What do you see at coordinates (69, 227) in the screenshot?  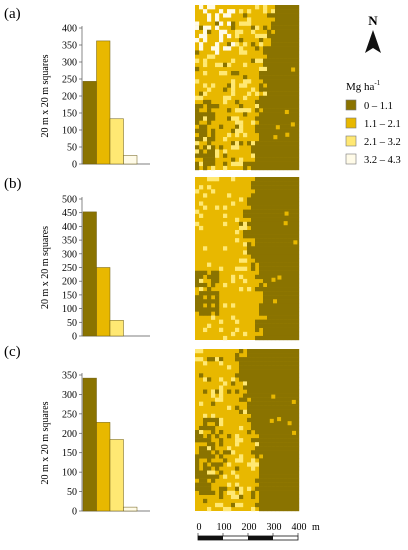 I see `y-tick-label: 400` at bounding box center [69, 227].